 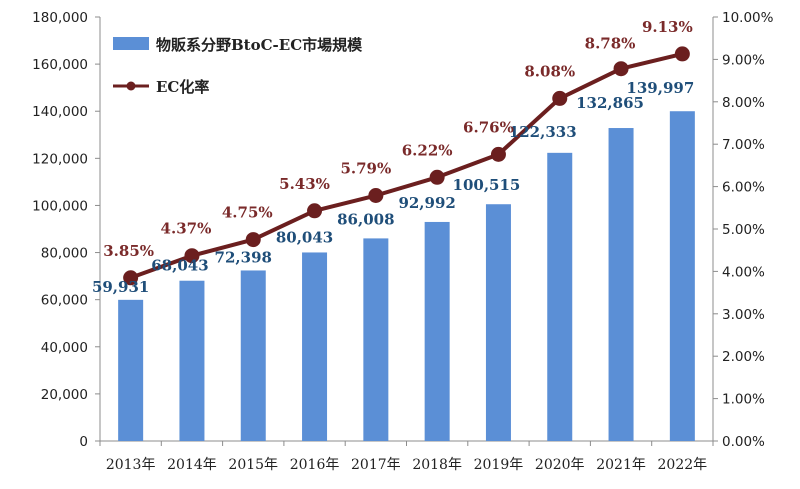 What do you see at coordinates (487, 185) in the screenshot?
I see `bar-value-label: 100,515` at bounding box center [487, 185].